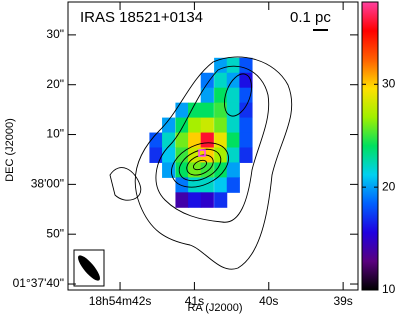 The height and width of the screenshot is (327, 396). I want to click on y-axis-label: DEC (J2000), so click(10, 150).